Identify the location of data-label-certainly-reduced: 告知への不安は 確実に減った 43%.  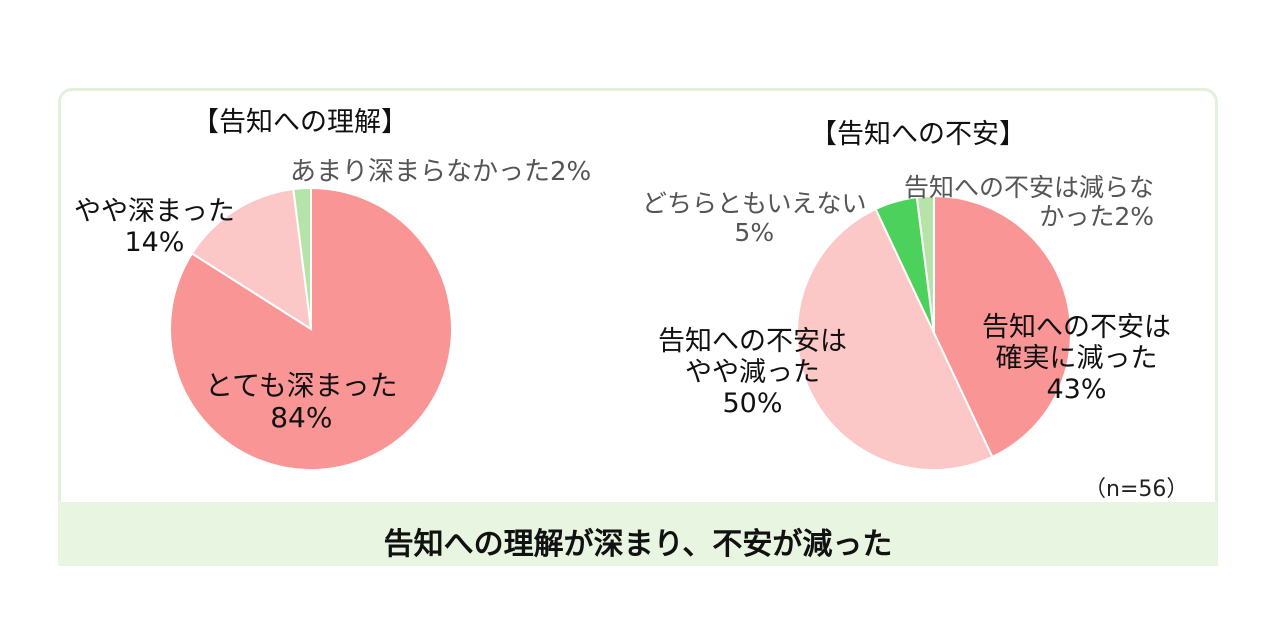
(1076, 359).